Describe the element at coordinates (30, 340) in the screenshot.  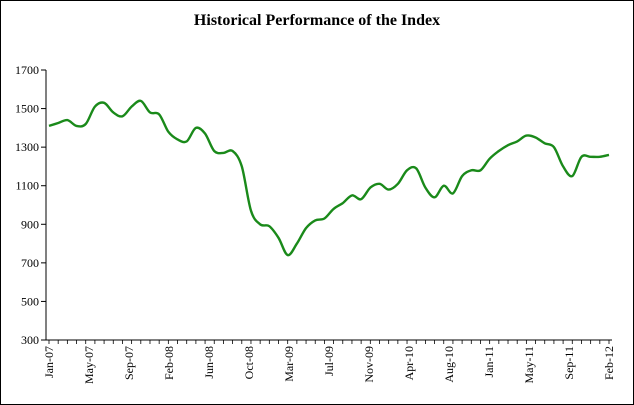
I see `y-tick-label: 300` at that location.